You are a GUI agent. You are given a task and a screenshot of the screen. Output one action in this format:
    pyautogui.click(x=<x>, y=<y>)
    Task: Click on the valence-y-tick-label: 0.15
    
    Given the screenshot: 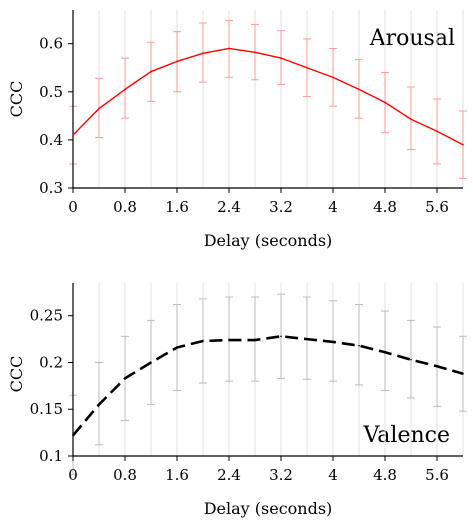 What is the action you would take?
    pyautogui.click(x=46, y=409)
    